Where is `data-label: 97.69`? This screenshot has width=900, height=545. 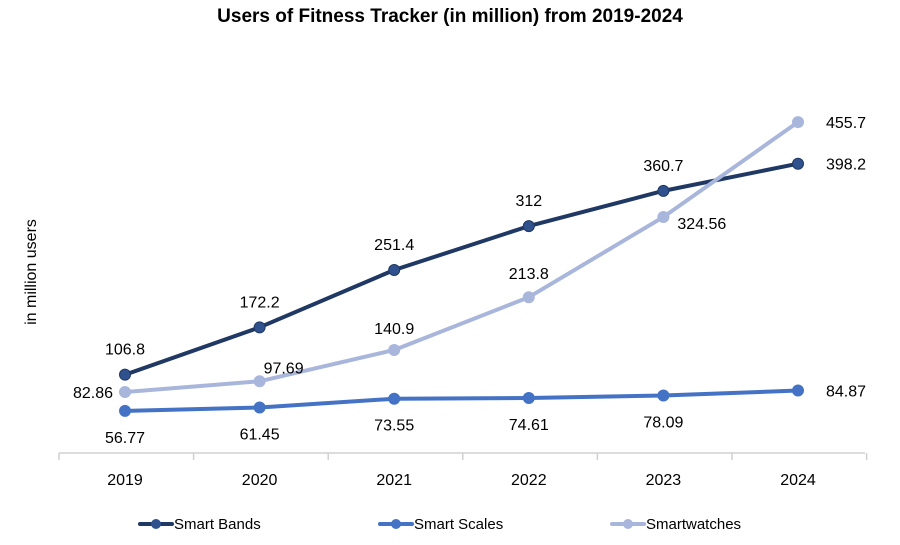
data-label: 97.69 is located at coordinates (284, 368).